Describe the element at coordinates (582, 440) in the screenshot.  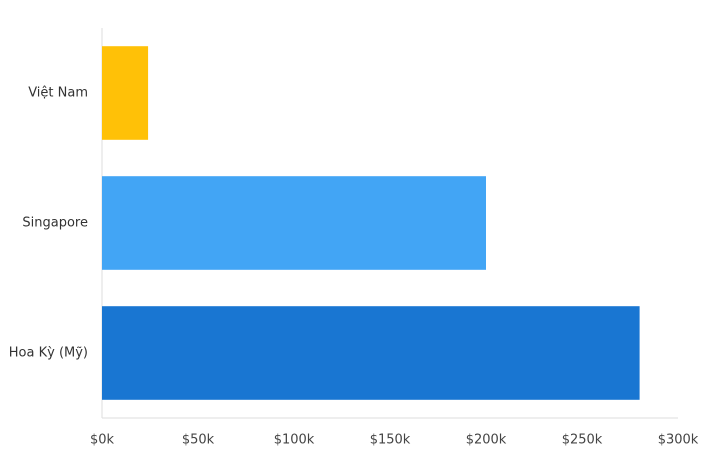
I see `x-tick-label: $250k` at that location.